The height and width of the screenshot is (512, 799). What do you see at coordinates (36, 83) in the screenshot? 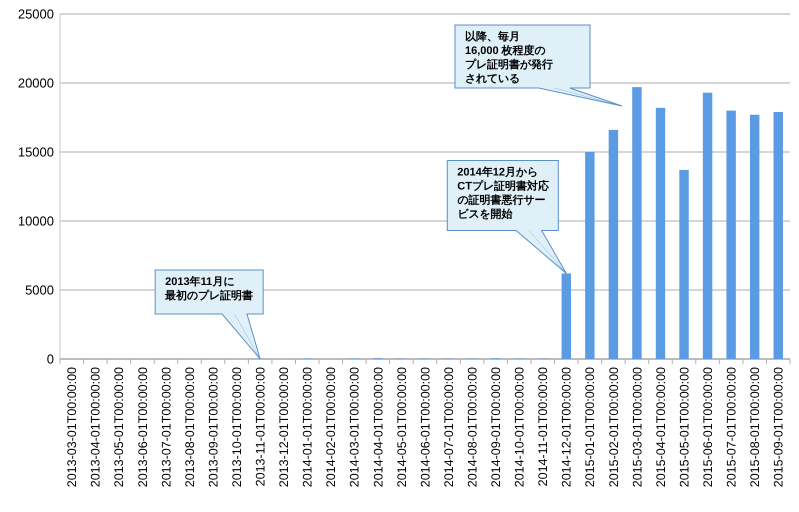
I see `y-tick-label: 20000` at bounding box center [36, 83].